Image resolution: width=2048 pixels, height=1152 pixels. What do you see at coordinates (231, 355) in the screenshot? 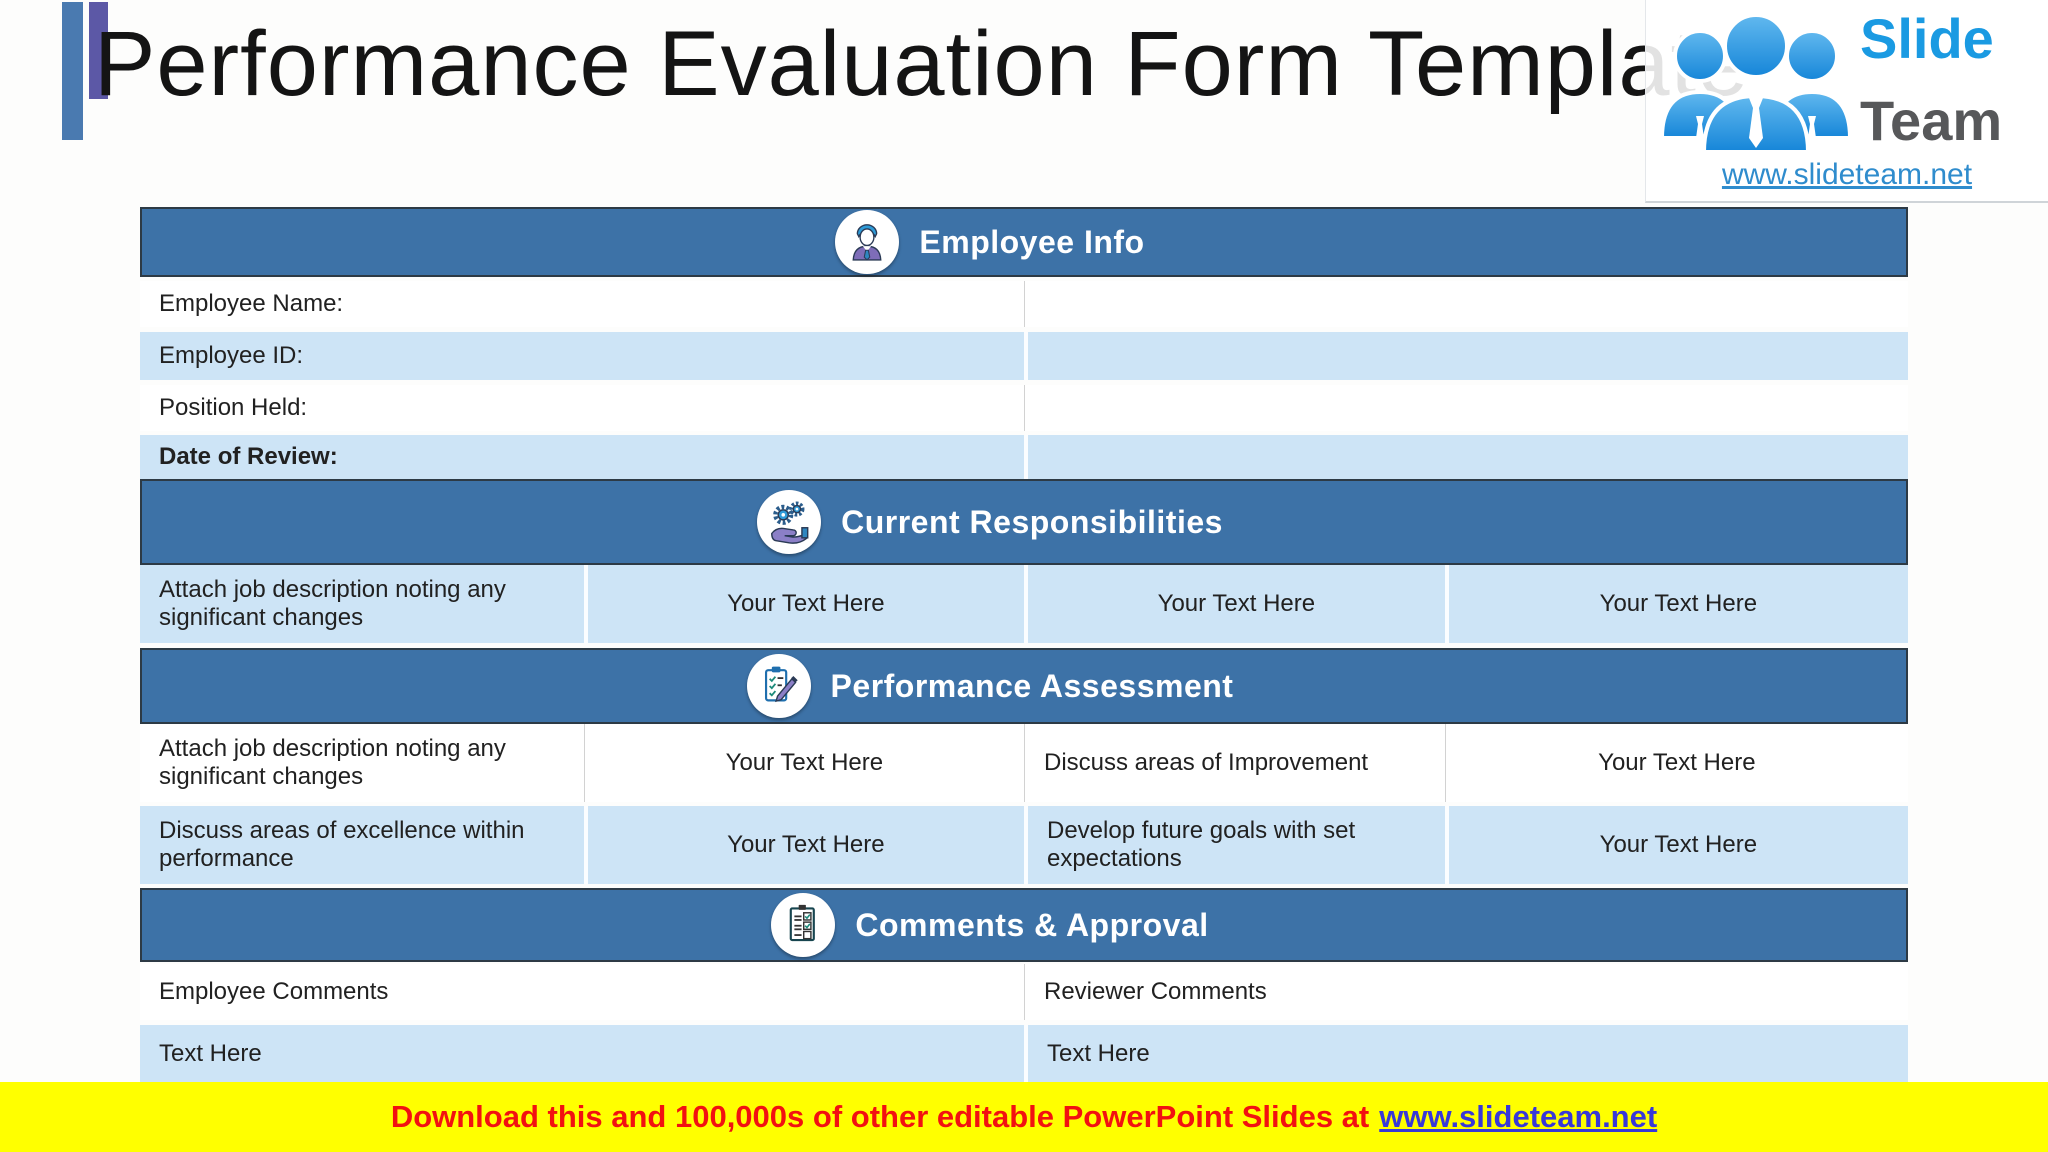
I see `field-label: Employee ID:` at bounding box center [231, 355].